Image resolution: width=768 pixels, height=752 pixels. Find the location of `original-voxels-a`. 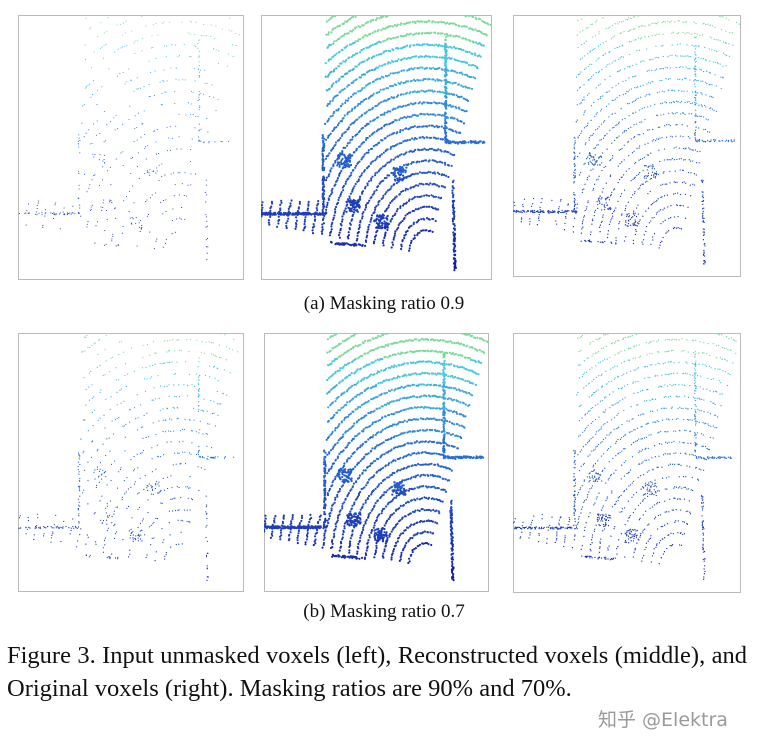

original-voxels-a is located at coordinates (627, 146).